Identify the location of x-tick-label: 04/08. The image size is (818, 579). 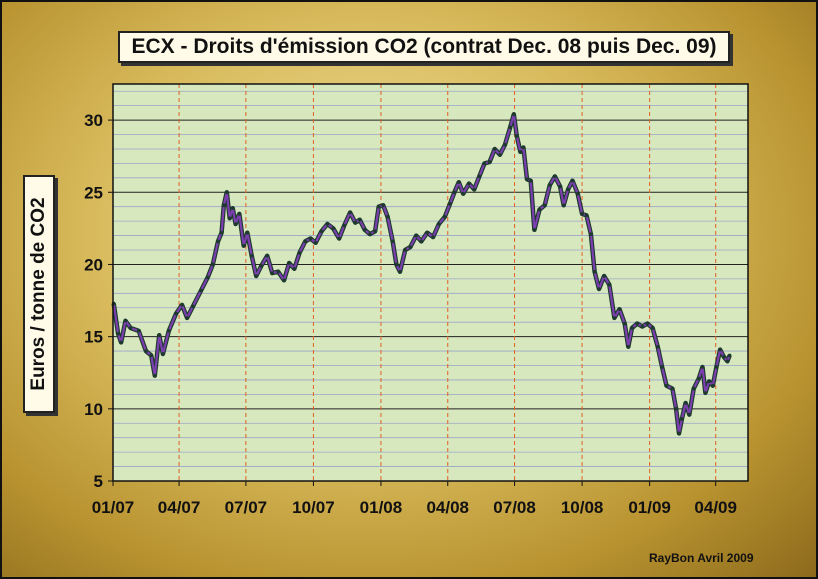
(447, 507).